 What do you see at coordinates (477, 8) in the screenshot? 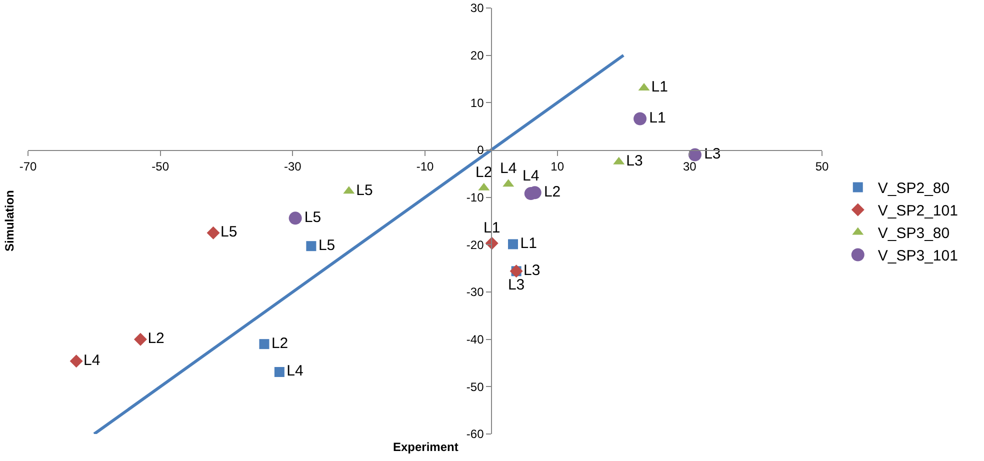
I see `y-tick-label: 30` at bounding box center [477, 8].